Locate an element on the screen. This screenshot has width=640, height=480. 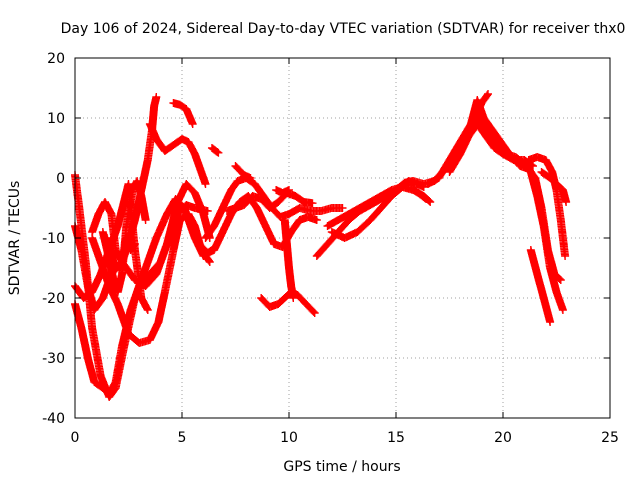
y-tick-label: -10 is located at coordinates (53, 239).